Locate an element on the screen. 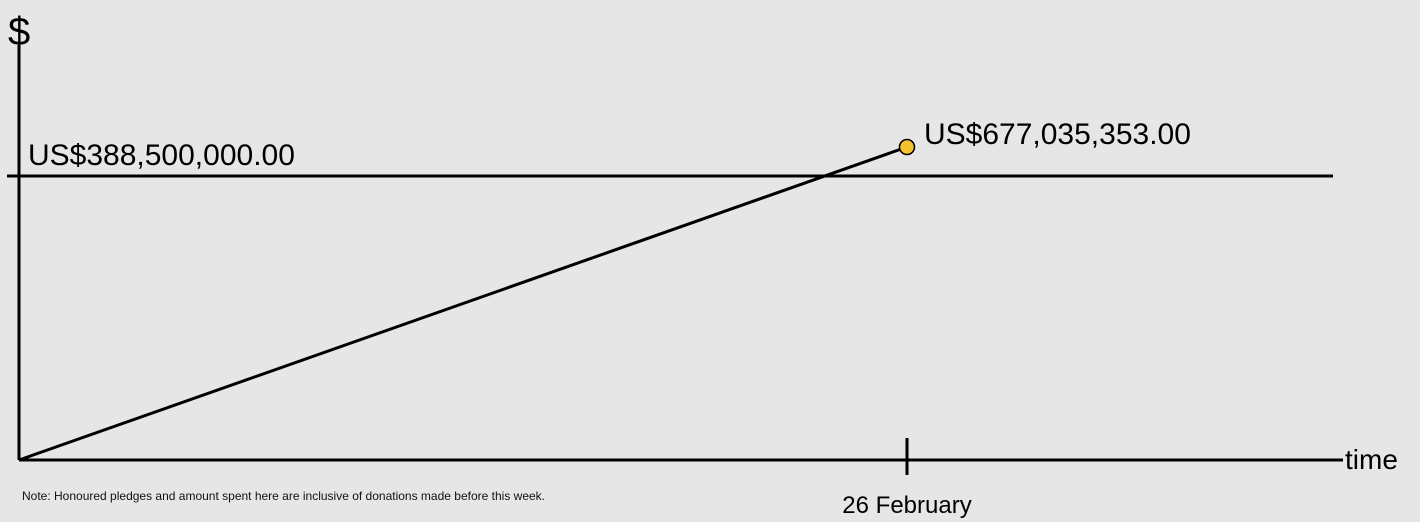 The width and height of the screenshot is (1420, 522). x-axis-label: time is located at coordinates (1371, 459).